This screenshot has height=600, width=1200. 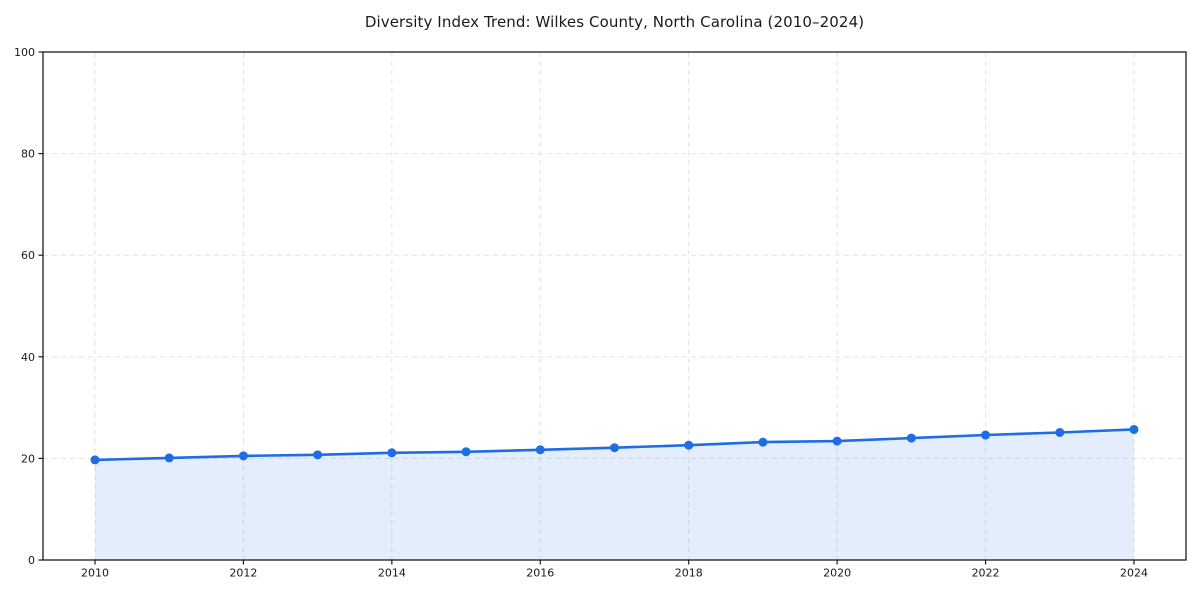 What do you see at coordinates (24, 52) in the screenshot?
I see `y-tick-label: 100` at bounding box center [24, 52].